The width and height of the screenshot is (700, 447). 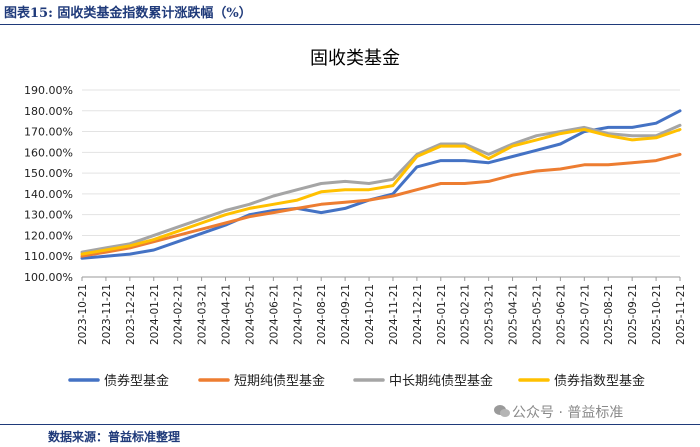 I want to click on x-tick-label: 2024-03-21, so click(x=203, y=314).